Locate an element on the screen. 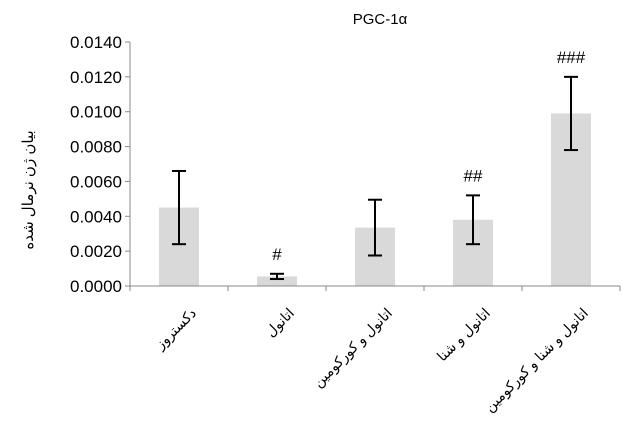  y-tick-label: 0.0140 is located at coordinates (96, 42).